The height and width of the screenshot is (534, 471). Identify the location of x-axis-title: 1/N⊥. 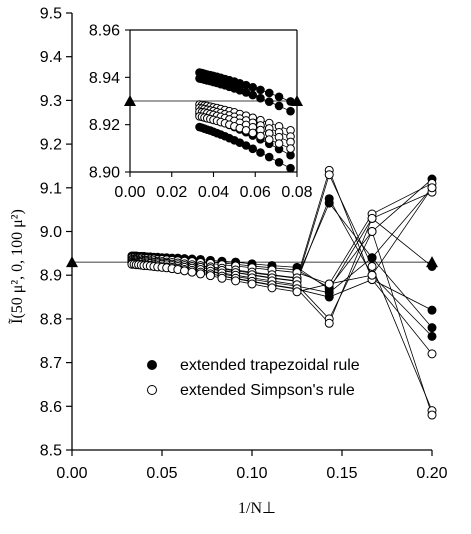
(257, 508).